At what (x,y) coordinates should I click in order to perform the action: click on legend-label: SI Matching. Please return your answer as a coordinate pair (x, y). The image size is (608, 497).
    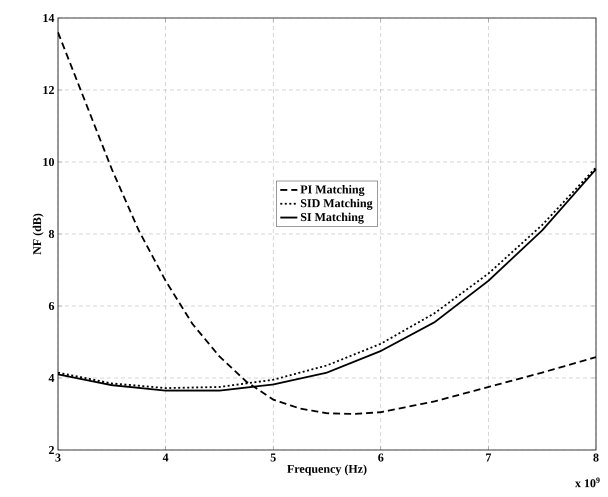
    Looking at the image, I should click on (332, 218).